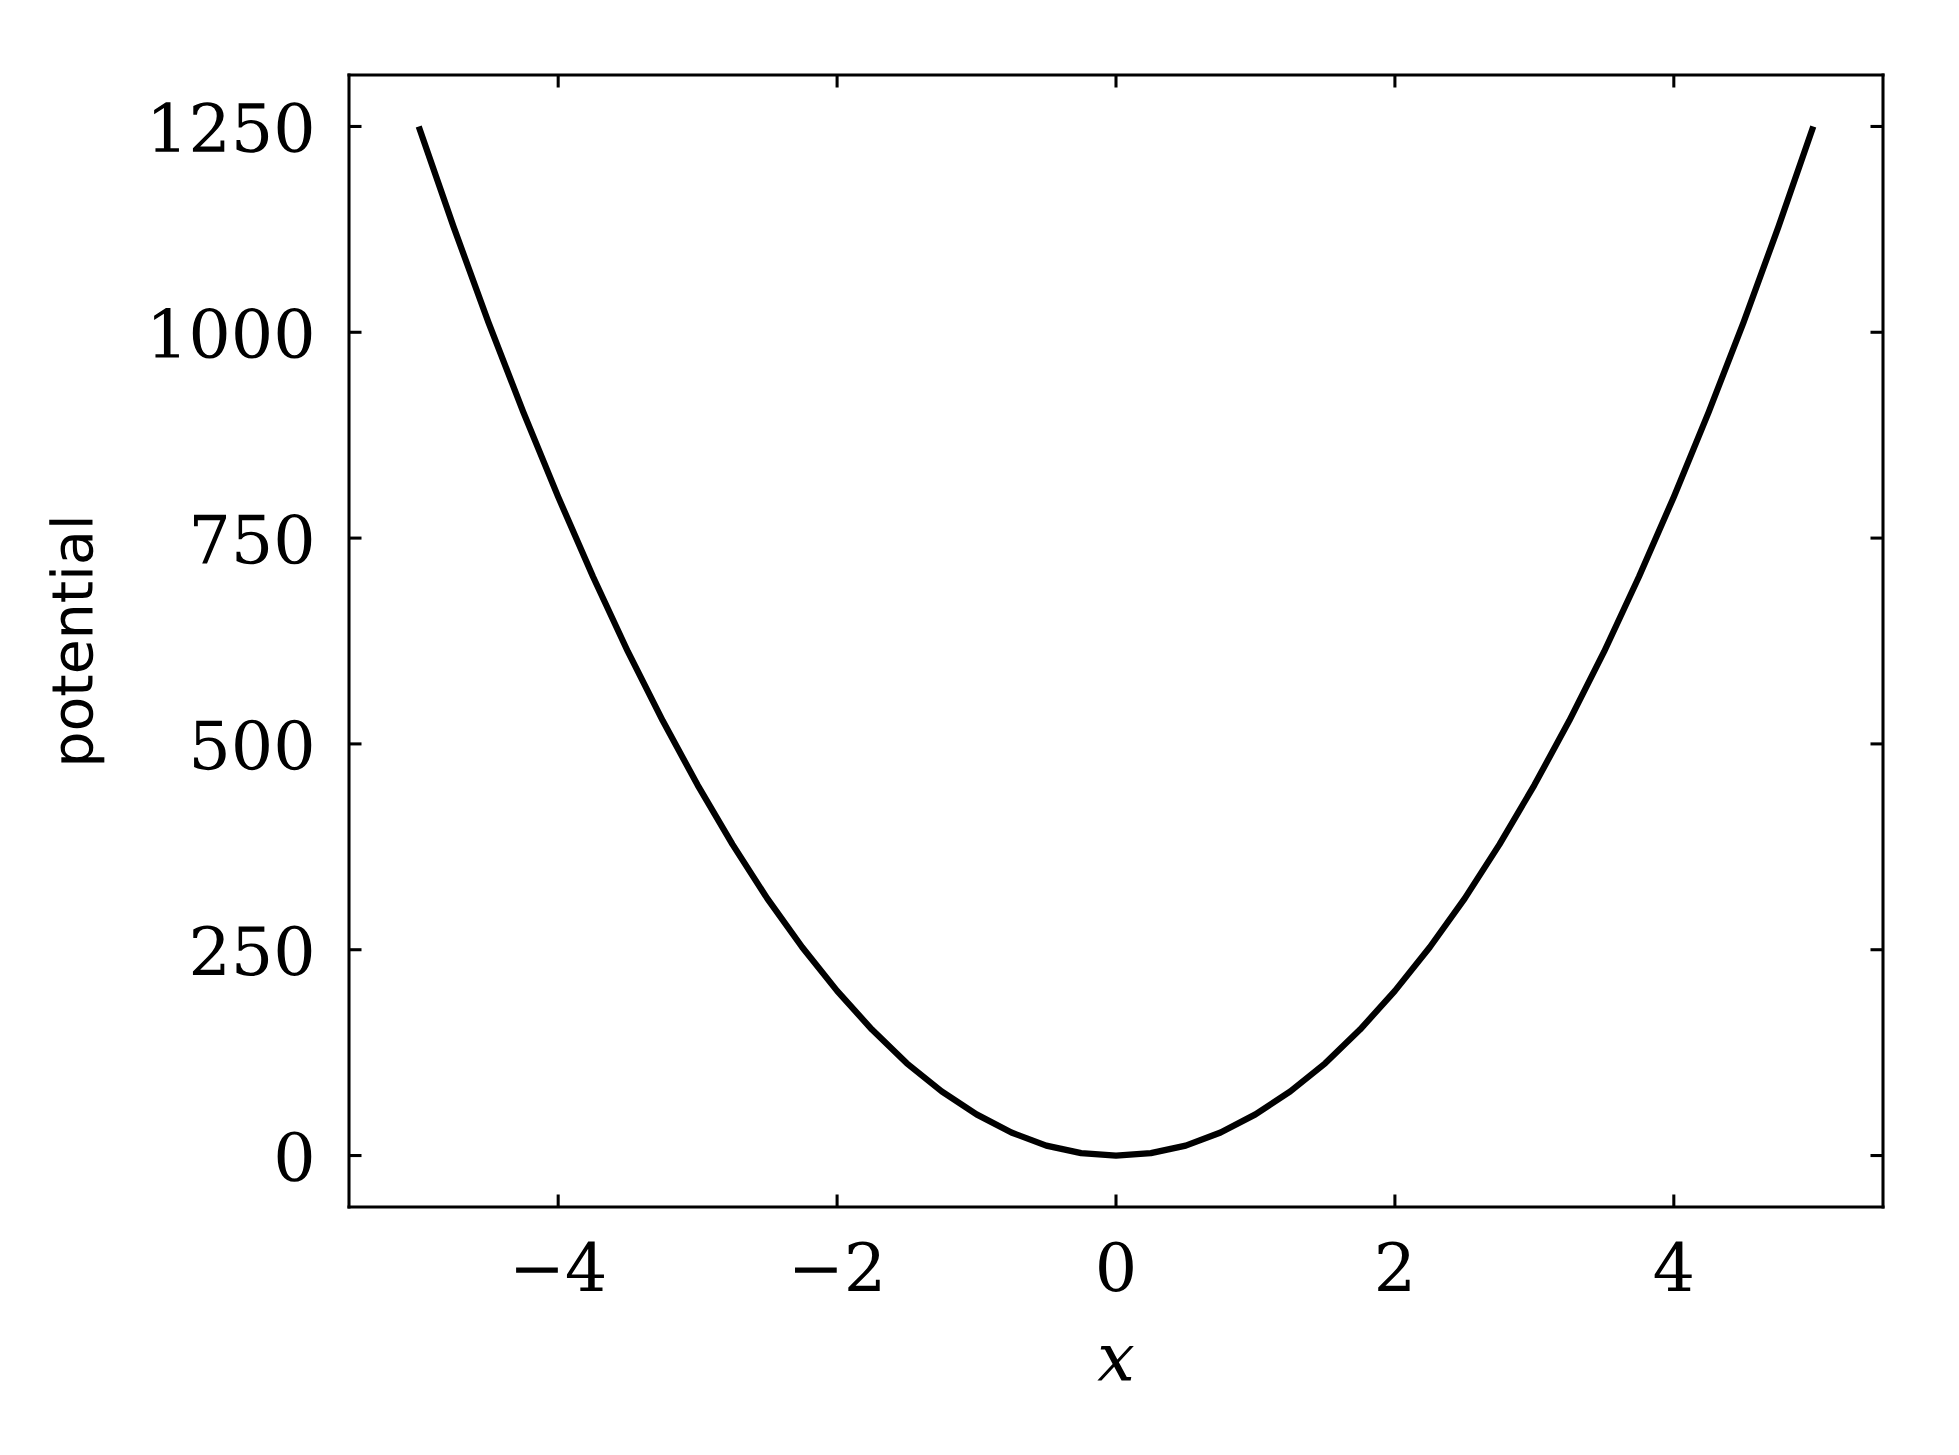  I want to click on y-tick-label: 500, so click(253, 745).